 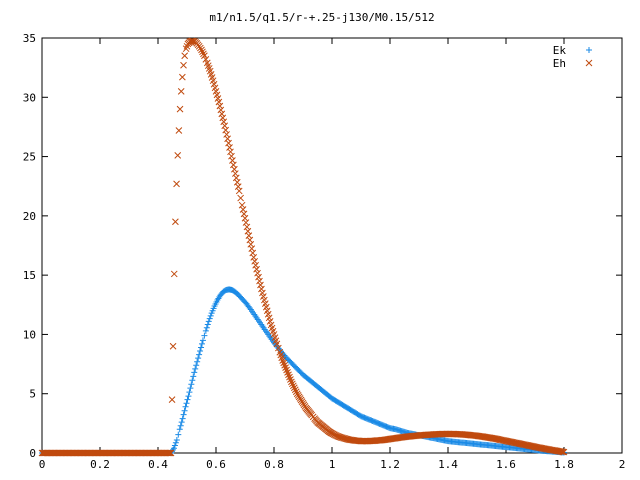 What do you see at coordinates (274, 464) in the screenshot?
I see `x-tick-label: 0.8` at bounding box center [274, 464].